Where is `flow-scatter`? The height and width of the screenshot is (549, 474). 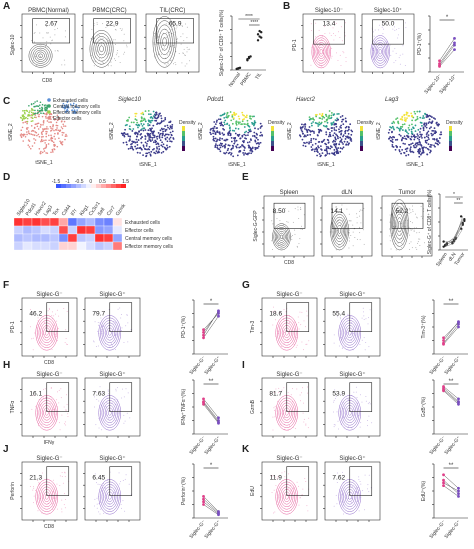
flow-scatter is located at coordinates (109, 44).